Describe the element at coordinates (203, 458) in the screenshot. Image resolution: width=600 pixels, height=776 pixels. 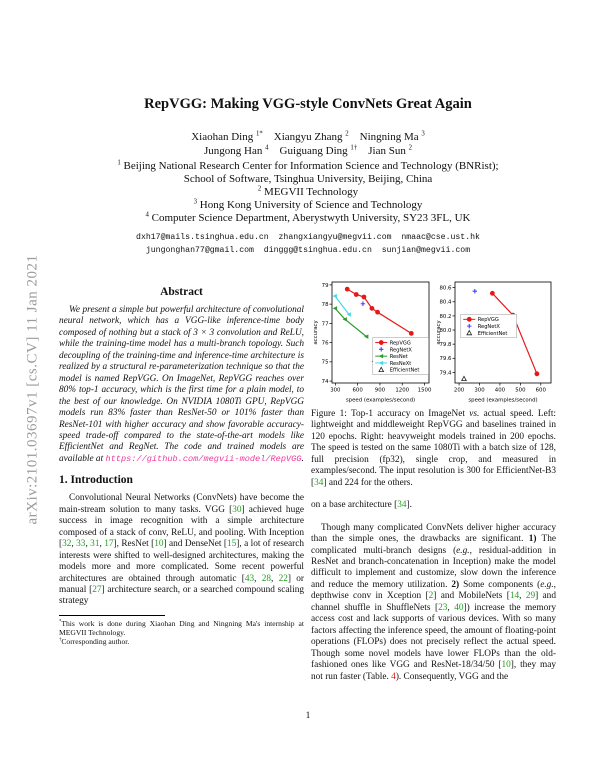
I see `code-url-link: https://github.com/megvii-model/RepVGG` at that location.